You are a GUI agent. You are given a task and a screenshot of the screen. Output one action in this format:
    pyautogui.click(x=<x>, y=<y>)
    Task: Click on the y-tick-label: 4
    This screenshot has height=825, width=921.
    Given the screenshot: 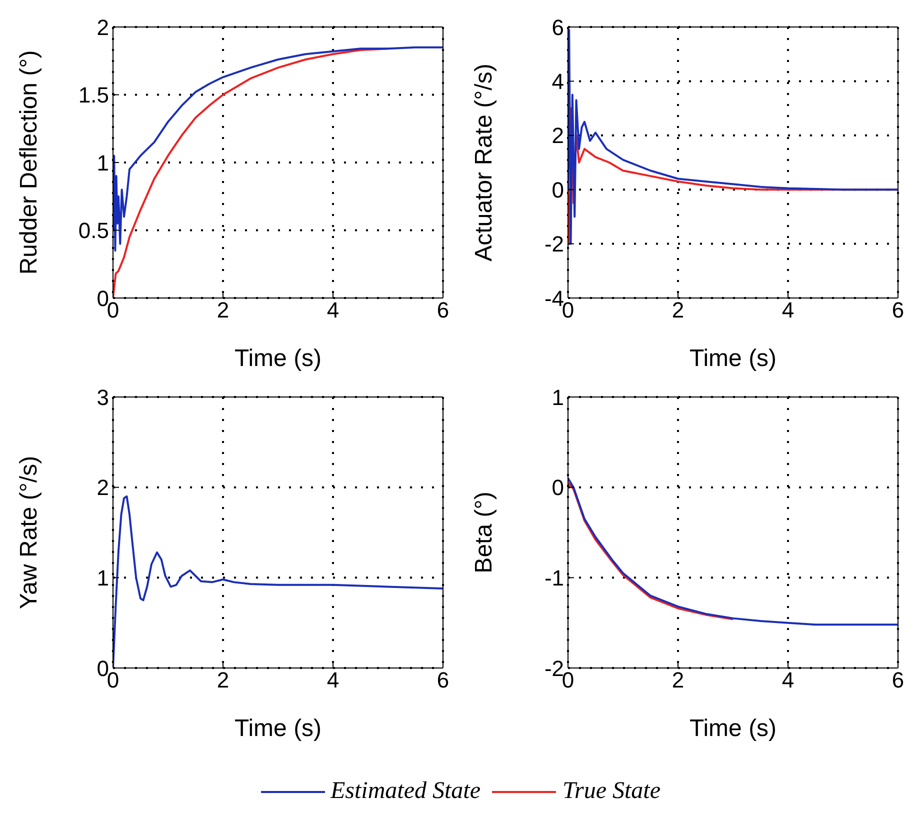 What is the action you would take?
    pyautogui.click(x=558, y=81)
    